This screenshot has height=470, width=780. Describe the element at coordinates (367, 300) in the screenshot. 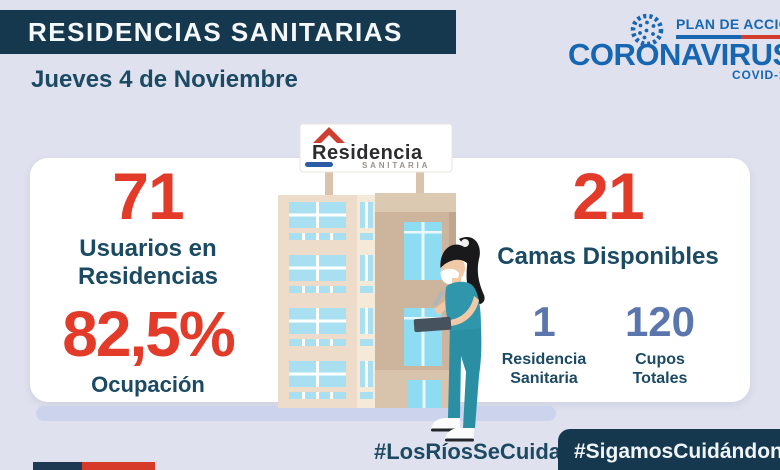

I see `residence-building` at that location.